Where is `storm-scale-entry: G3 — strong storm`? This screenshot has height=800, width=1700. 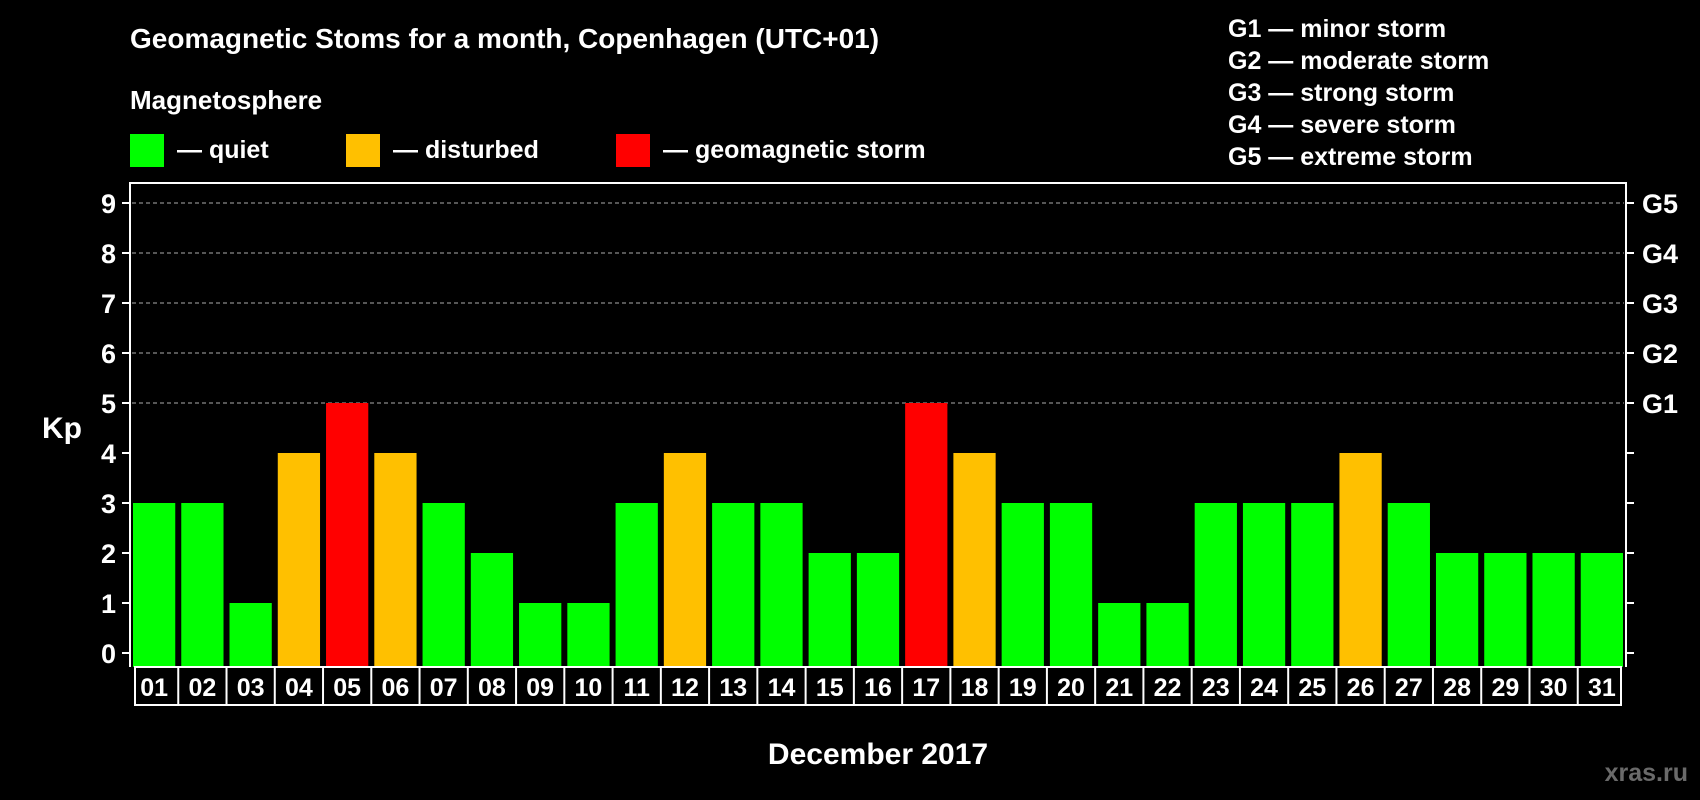 storm-scale-entry: G3 — strong storm is located at coordinates (1341, 93).